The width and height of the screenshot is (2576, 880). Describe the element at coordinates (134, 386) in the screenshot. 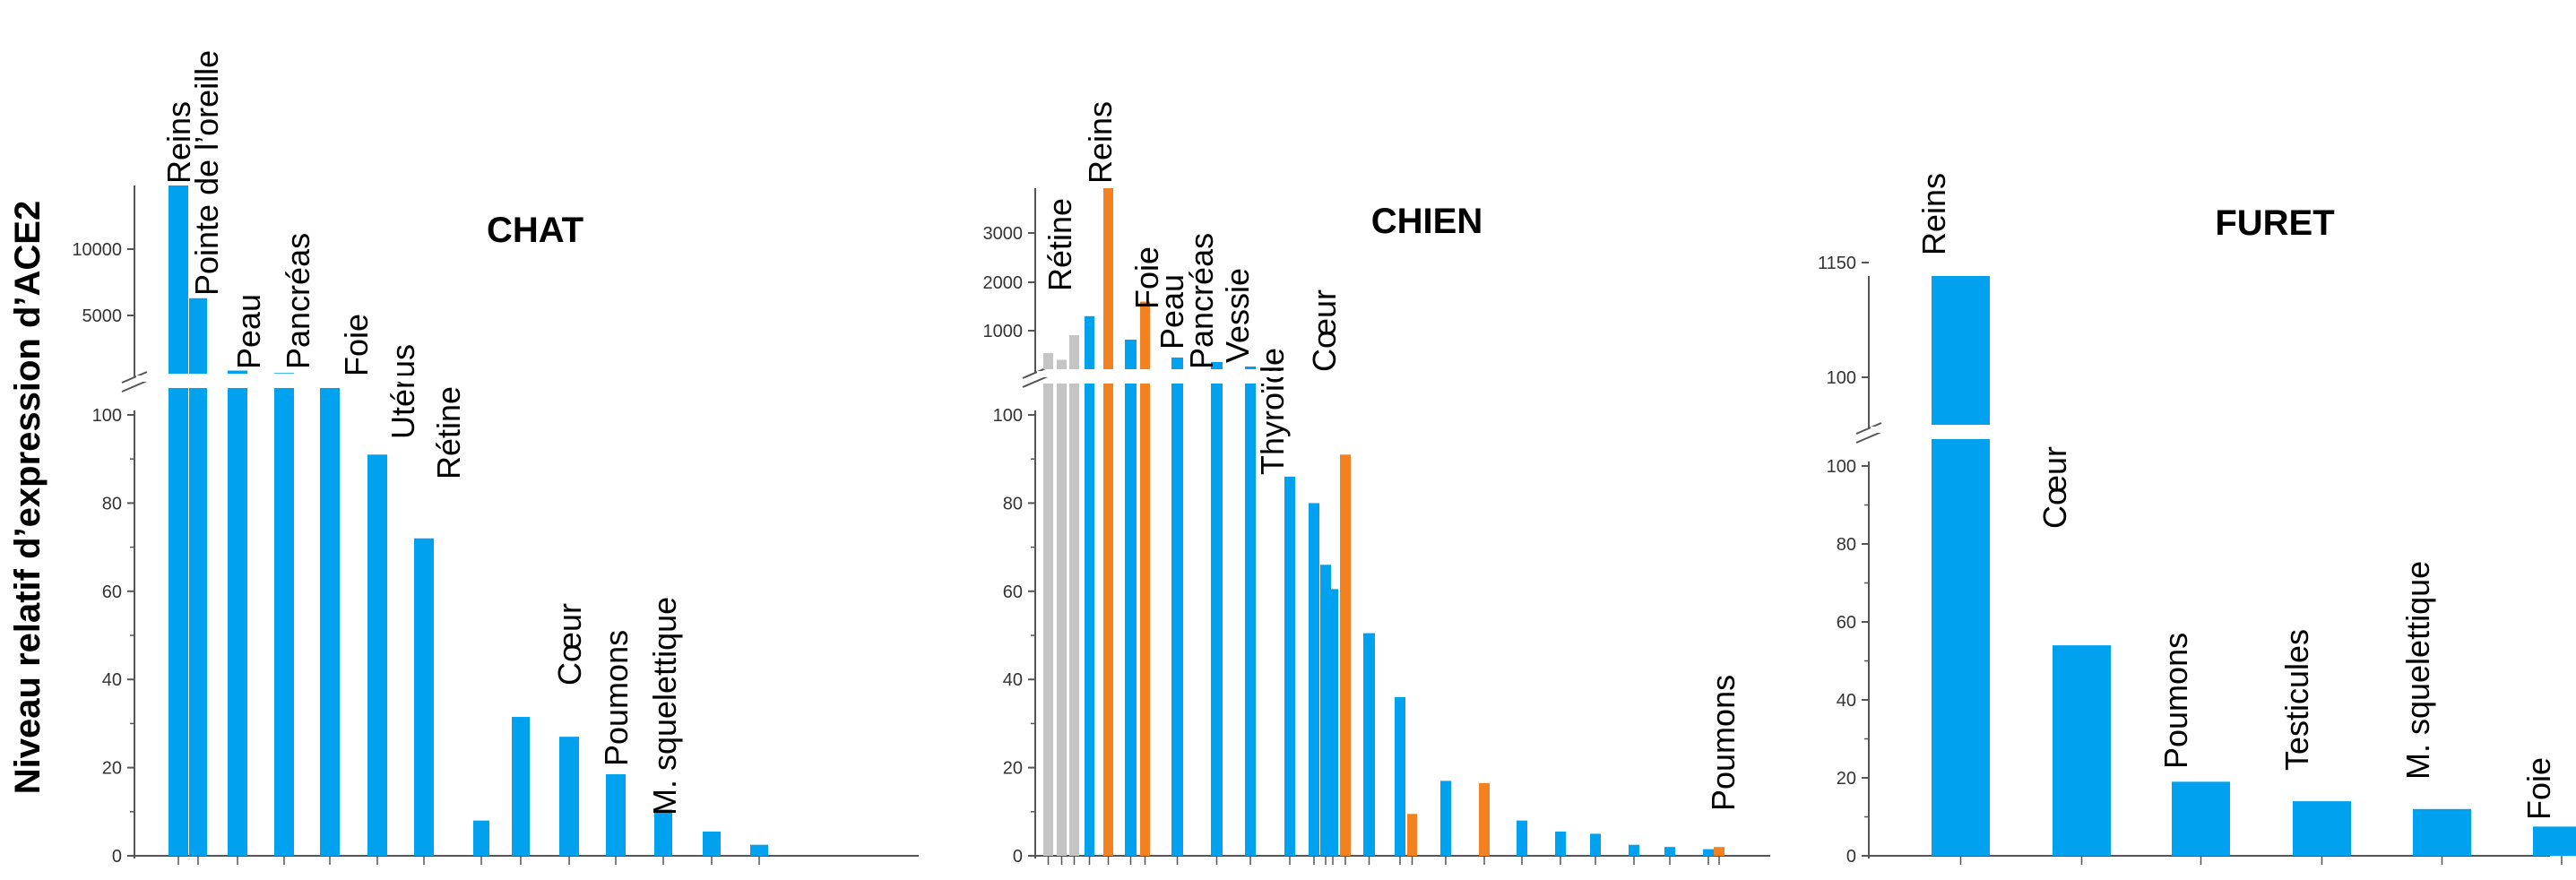

I see `chat-axis-break` at that location.